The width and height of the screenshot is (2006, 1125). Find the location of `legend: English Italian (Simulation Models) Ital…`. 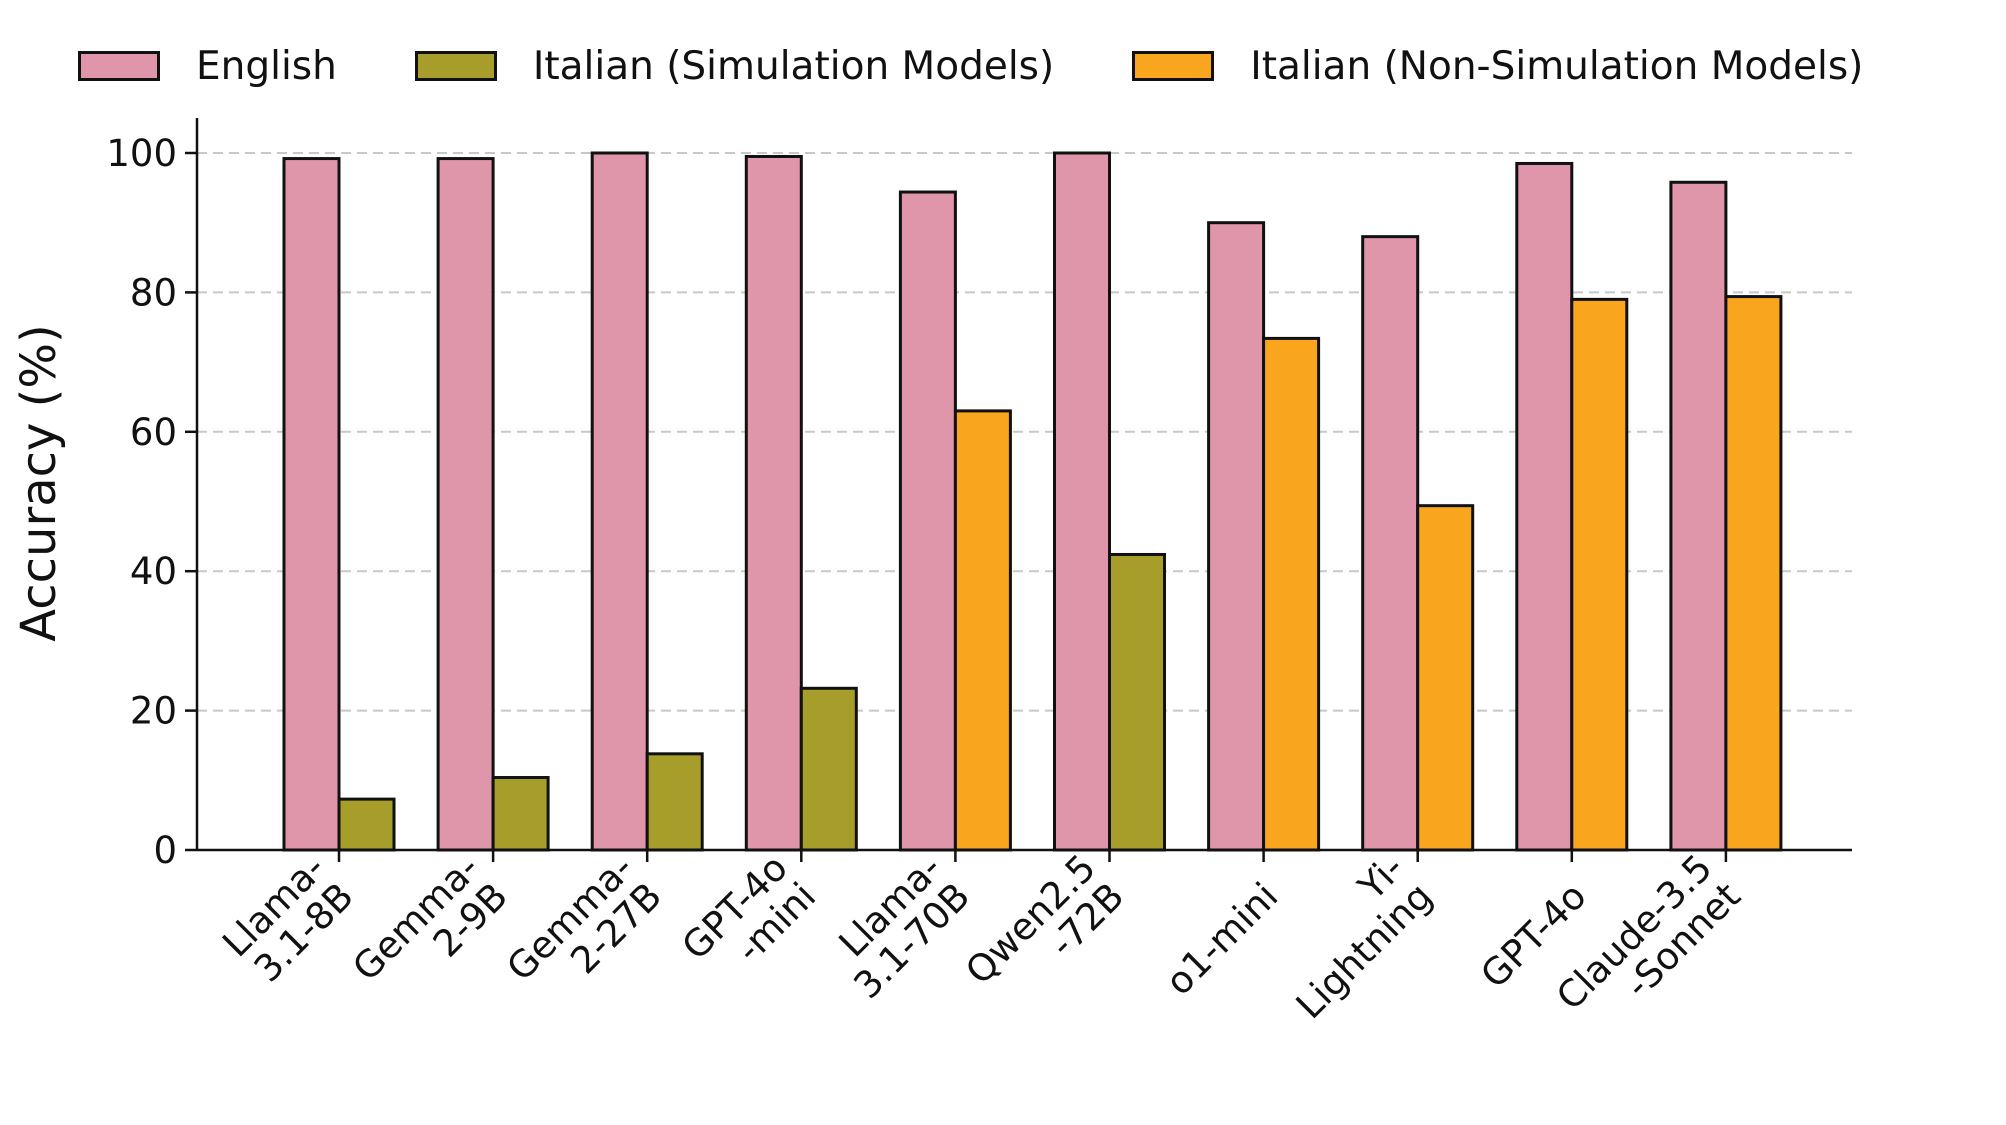

legend: English Italian (Simulation Models) Ital… is located at coordinates (970, 66).